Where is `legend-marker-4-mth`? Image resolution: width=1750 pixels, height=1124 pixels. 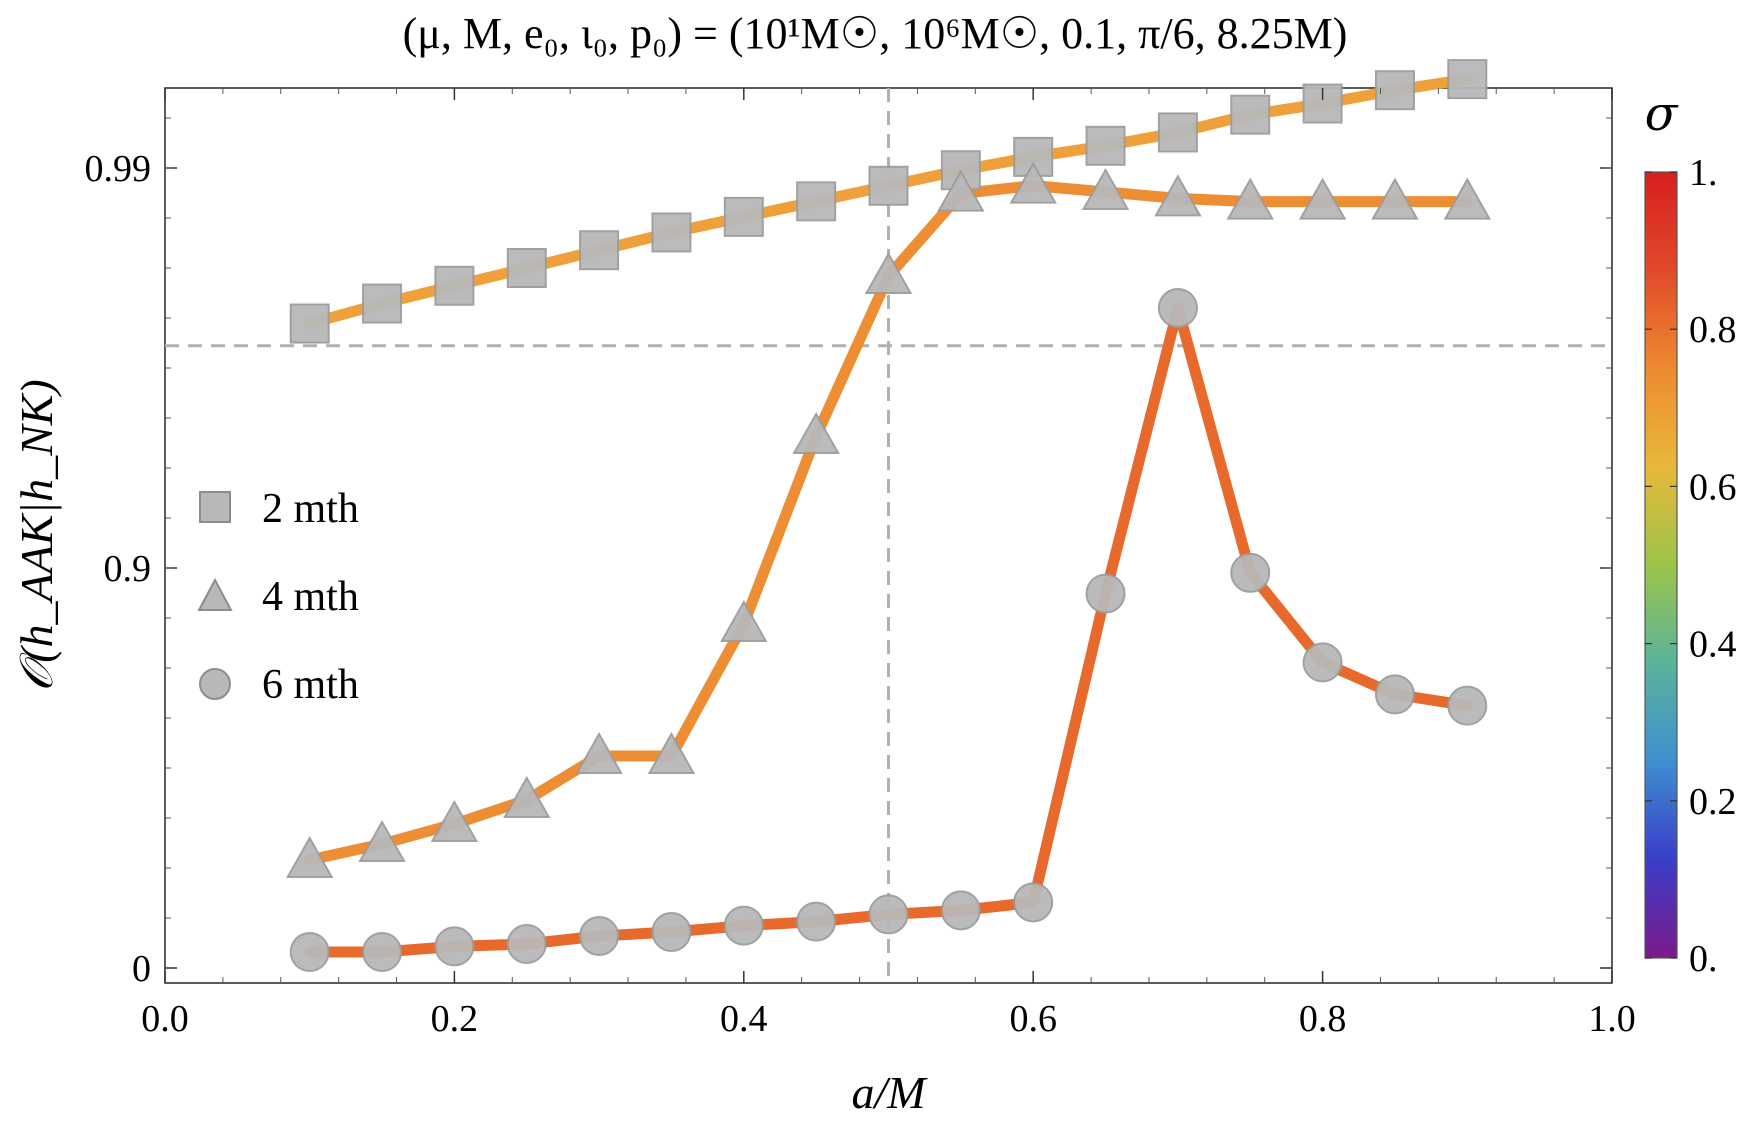 legend-marker-4-mth is located at coordinates (215, 594).